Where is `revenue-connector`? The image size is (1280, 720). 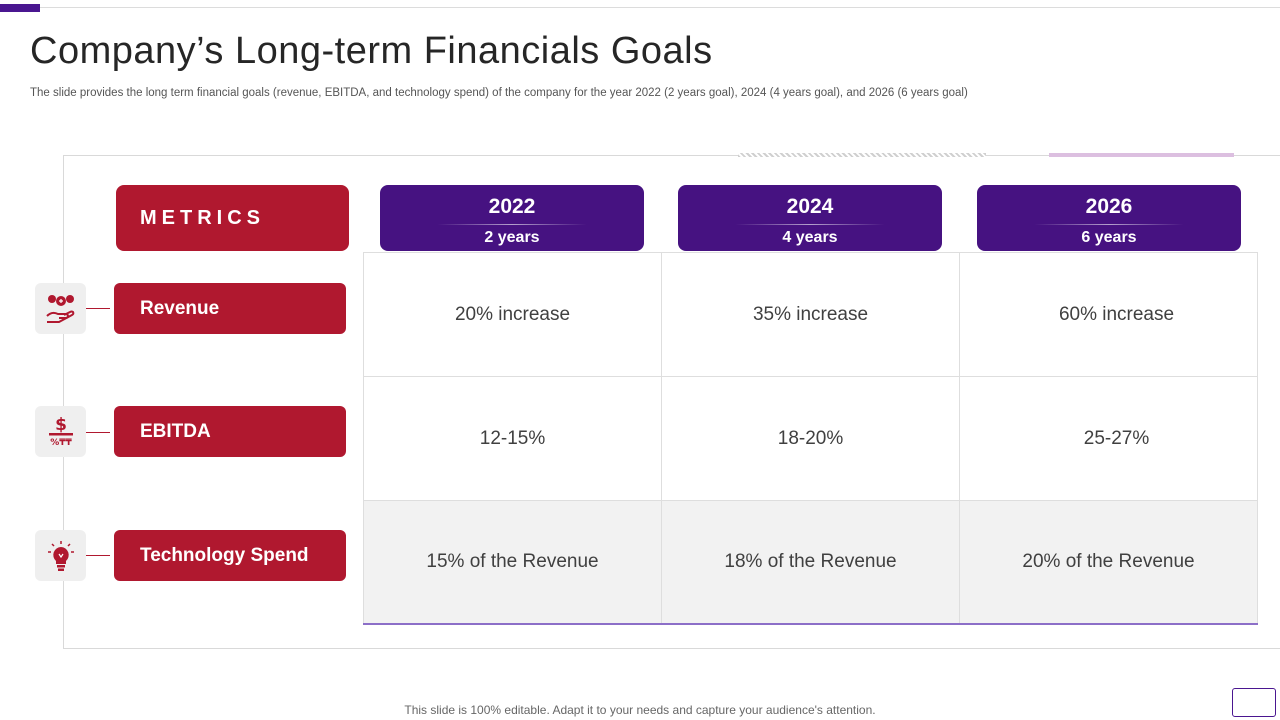
revenue-connector is located at coordinates (98, 308).